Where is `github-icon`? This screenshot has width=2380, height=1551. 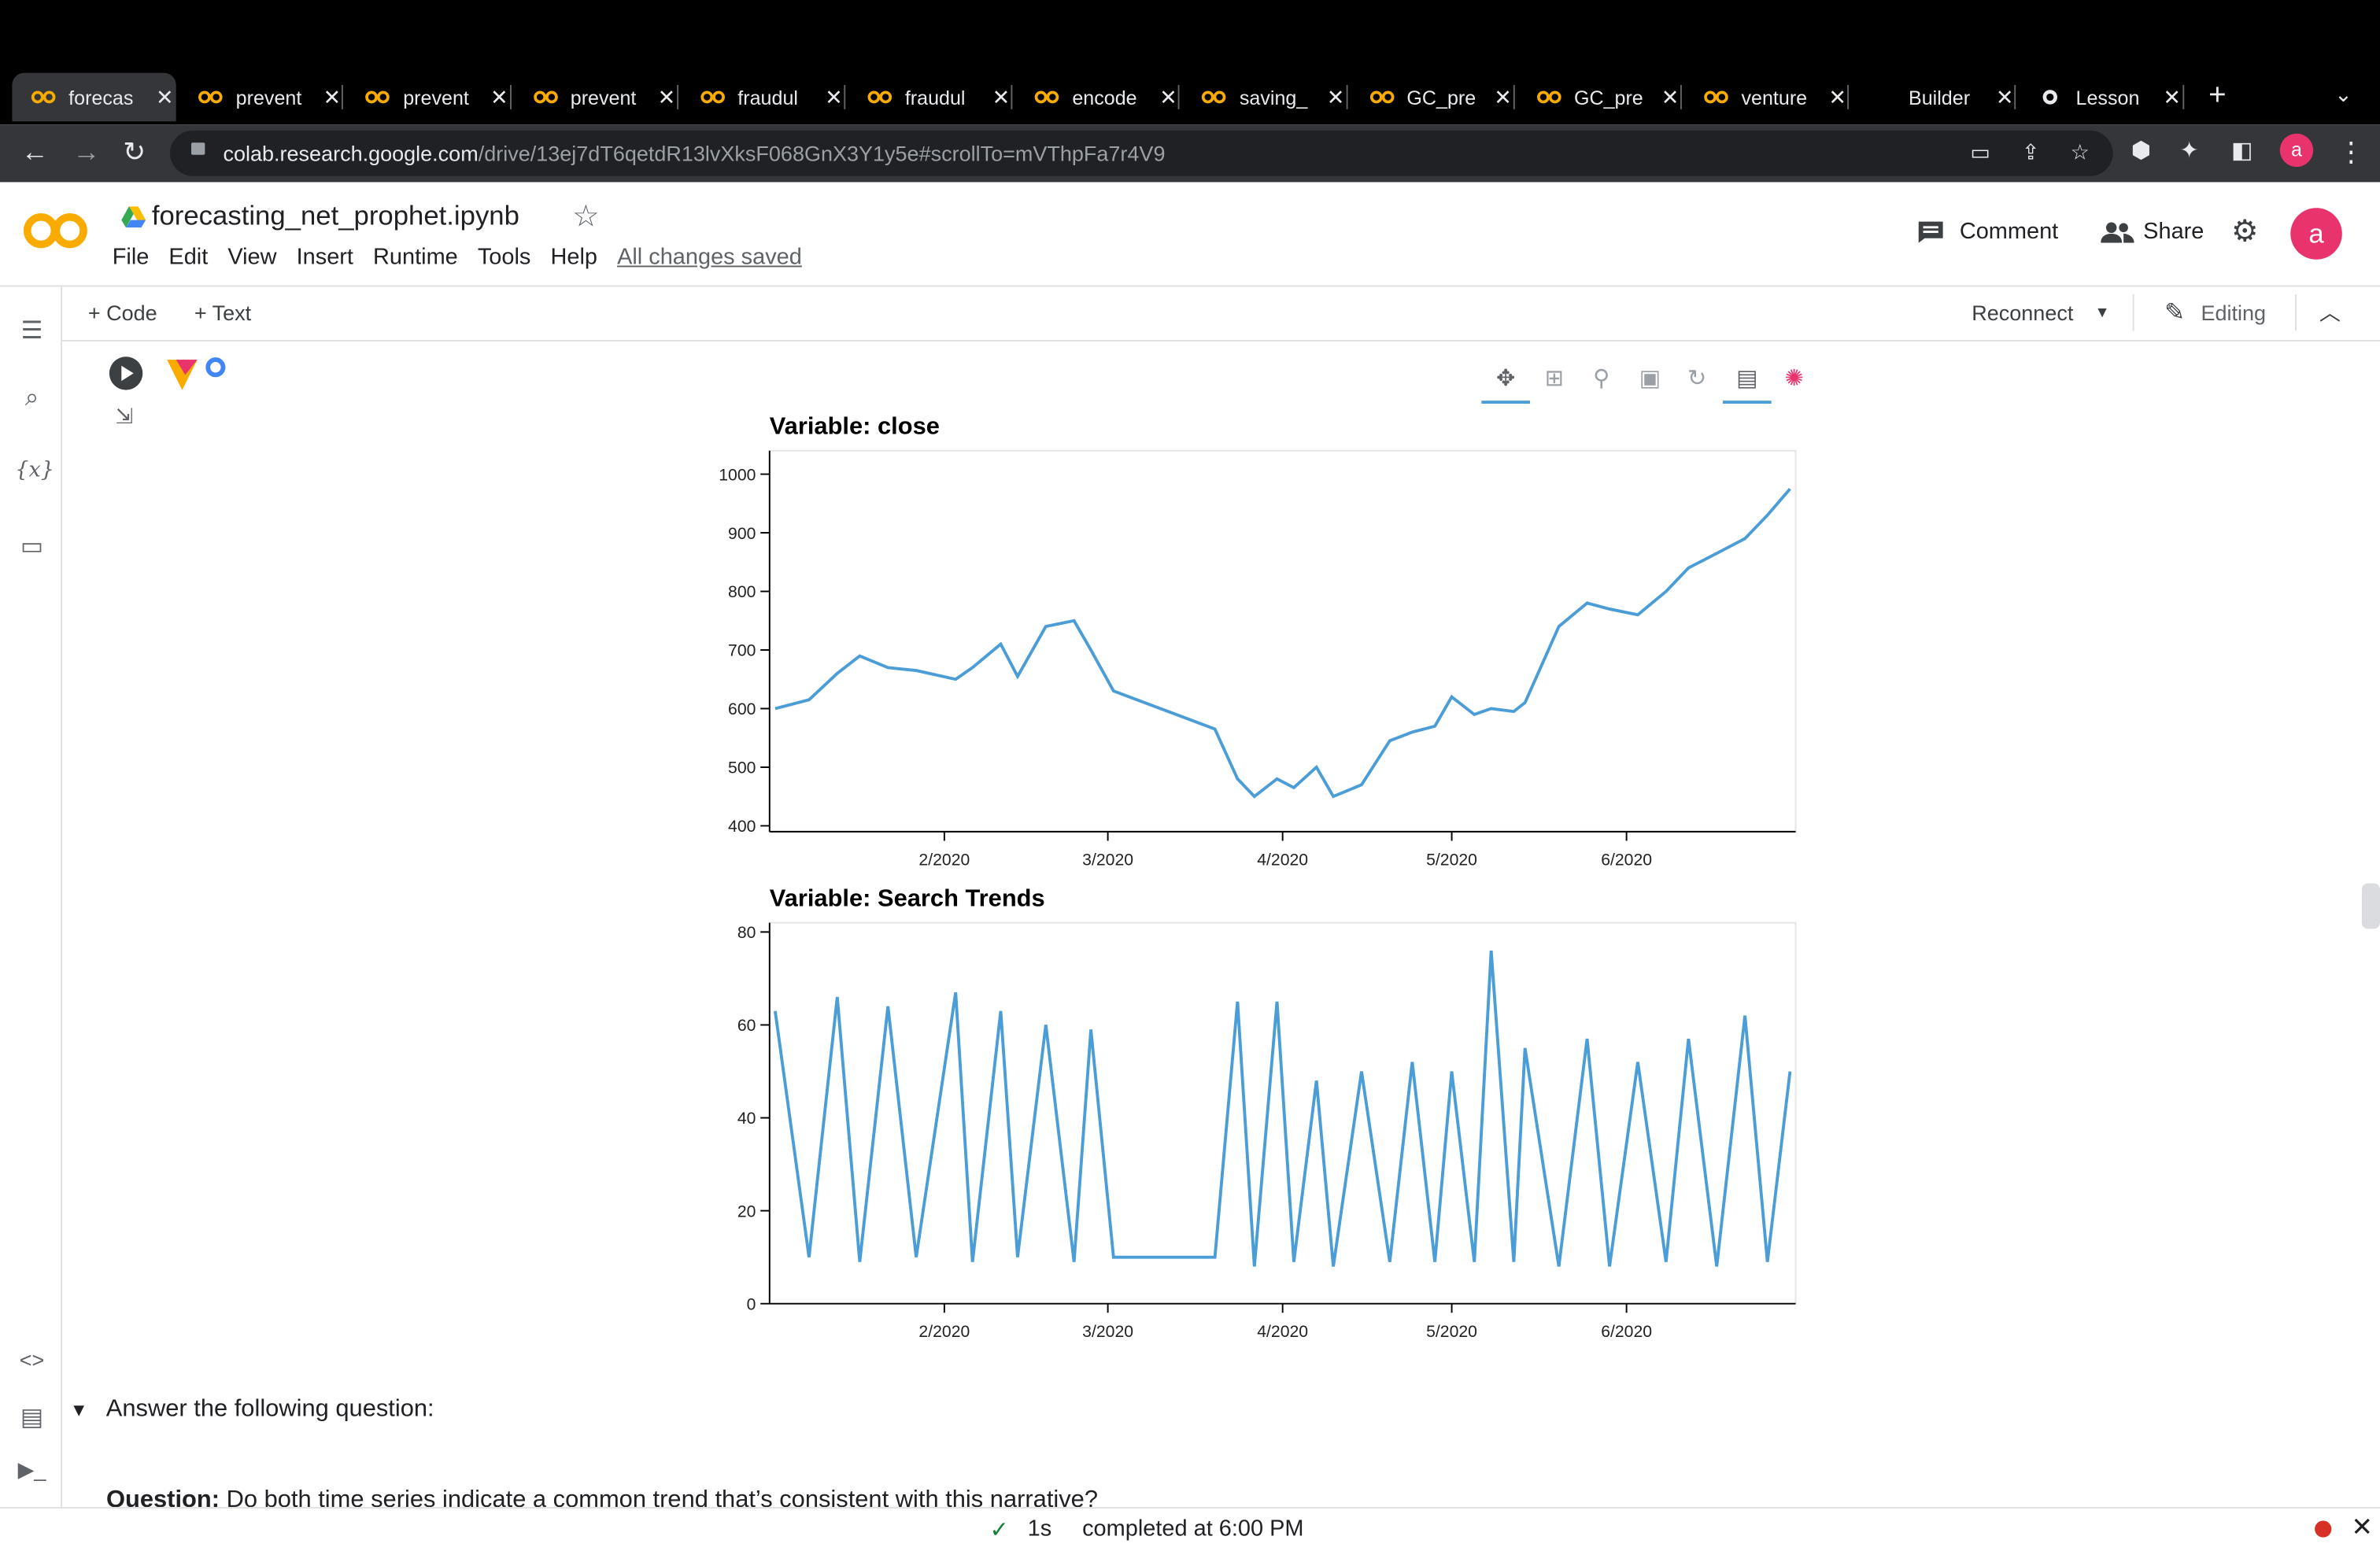 github-icon is located at coordinates (2050, 98).